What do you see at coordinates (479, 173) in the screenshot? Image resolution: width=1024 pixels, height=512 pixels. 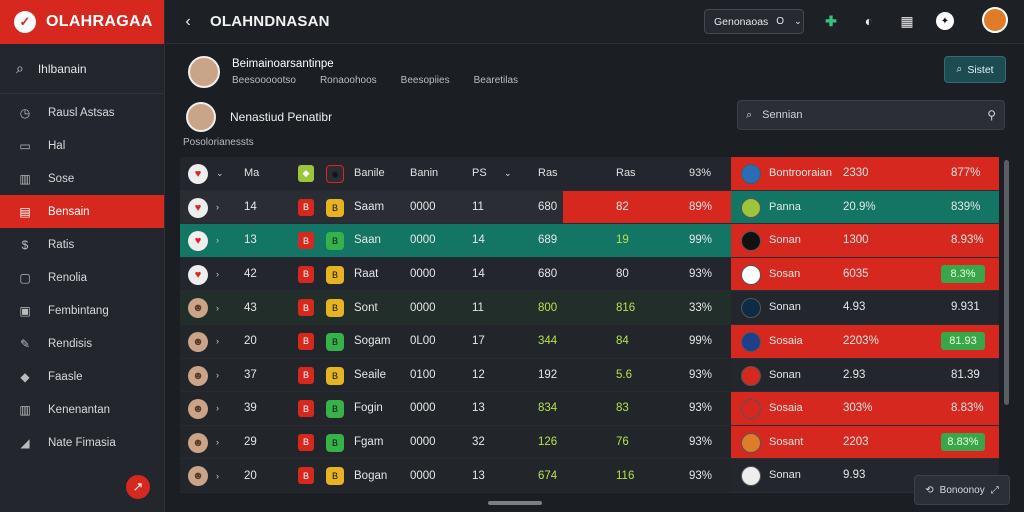 I see `column-header: PS` at bounding box center [479, 173].